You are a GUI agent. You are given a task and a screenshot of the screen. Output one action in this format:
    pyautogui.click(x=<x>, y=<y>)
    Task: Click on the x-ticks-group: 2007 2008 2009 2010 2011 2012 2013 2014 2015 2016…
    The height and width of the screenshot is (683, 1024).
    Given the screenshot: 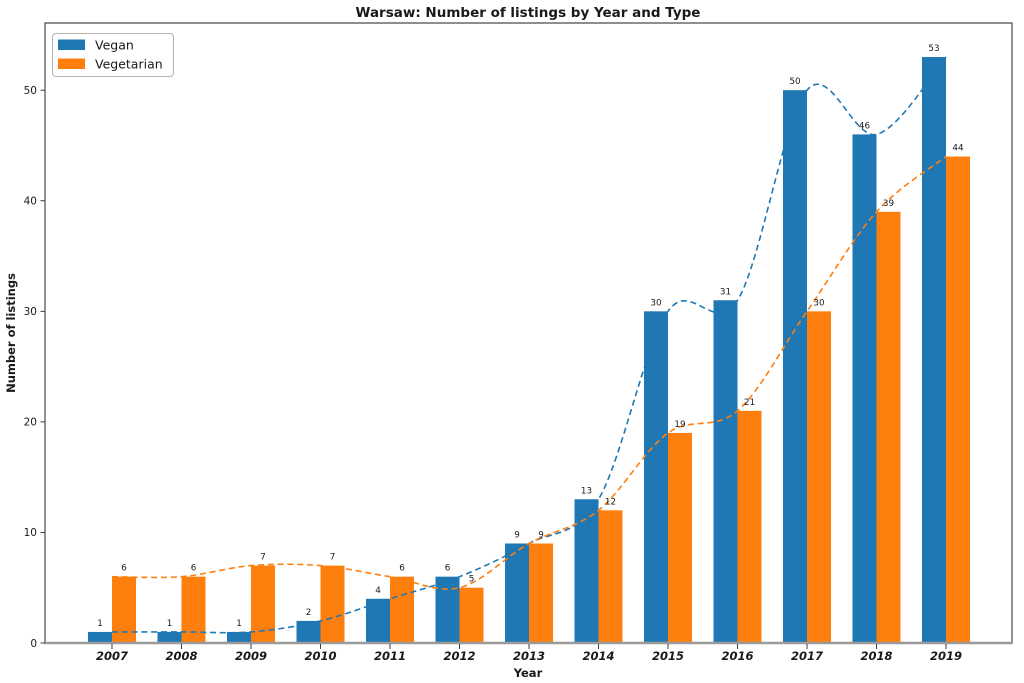 What is the action you would take?
    pyautogui.click(x=529, y=653)
    